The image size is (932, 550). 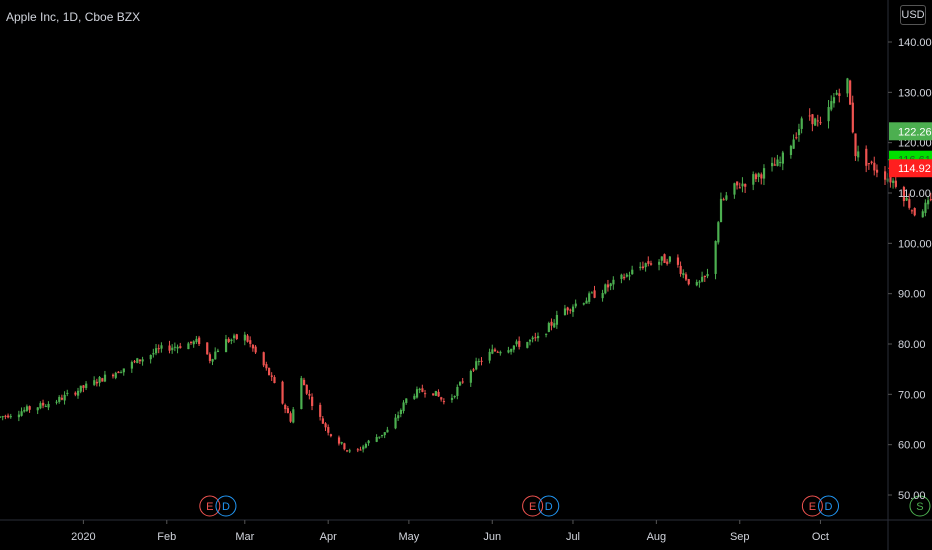 I want to click on split-event-marker, so click(x=920, y=506).